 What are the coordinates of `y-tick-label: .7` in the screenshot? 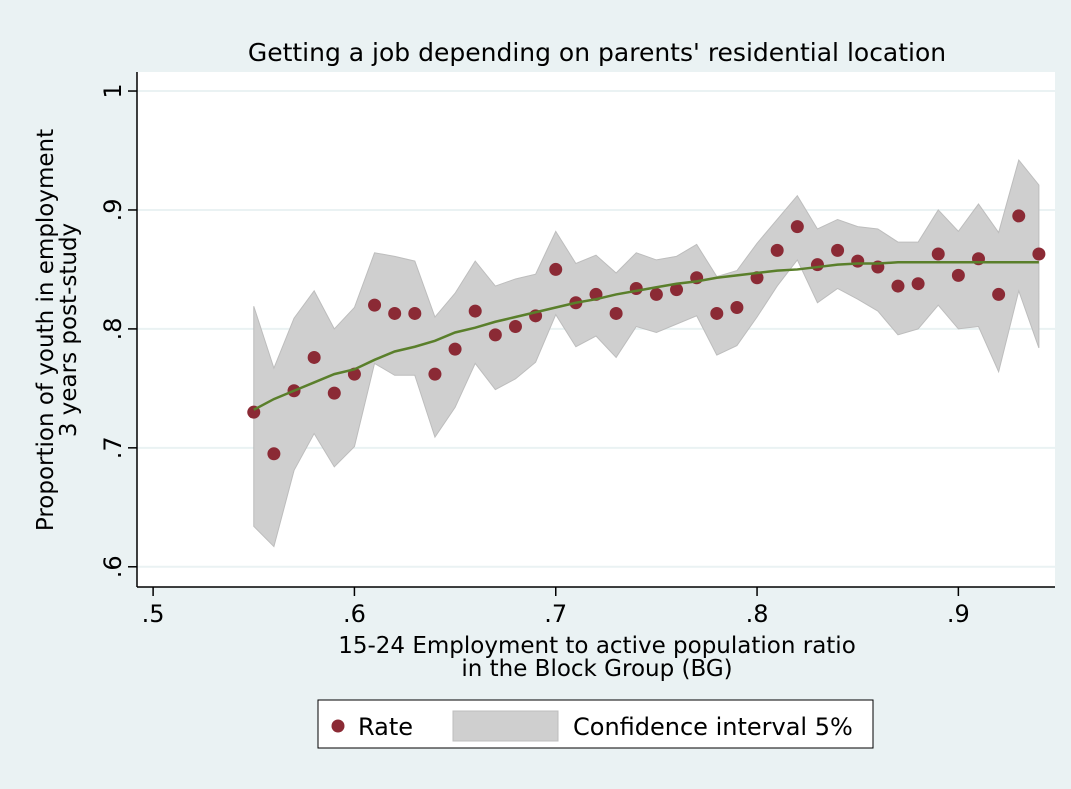 It's located at (113, 447).